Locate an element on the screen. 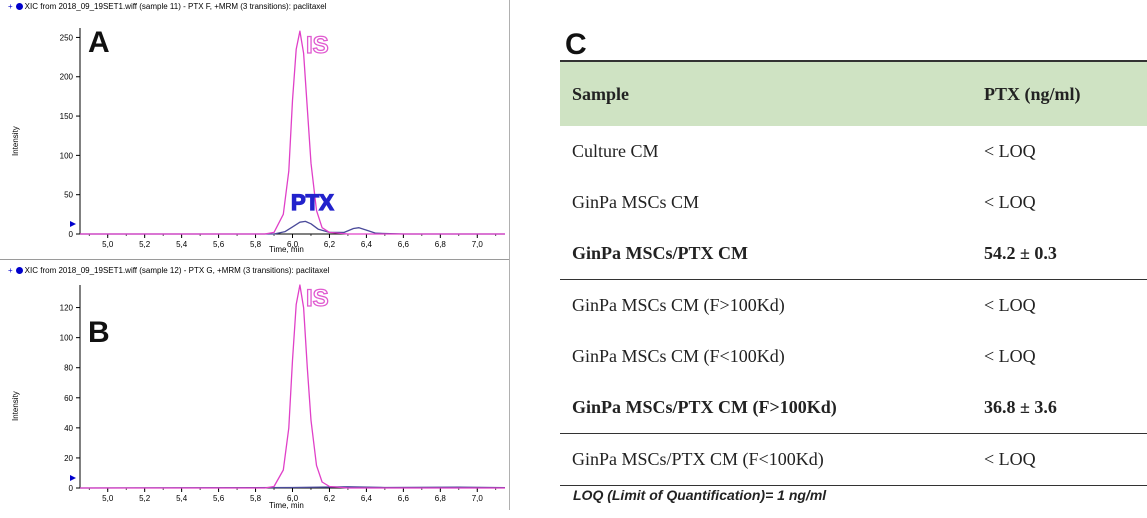  chart-b-y-tick-label: 80 is located at coordinates (68, 368).